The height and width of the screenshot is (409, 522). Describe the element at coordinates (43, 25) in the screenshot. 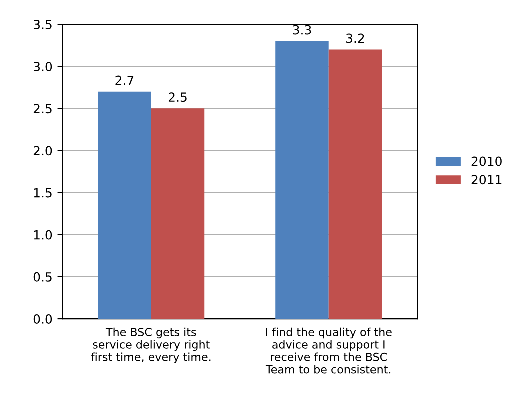

I see `y-tick-label: 3.5` at that location.